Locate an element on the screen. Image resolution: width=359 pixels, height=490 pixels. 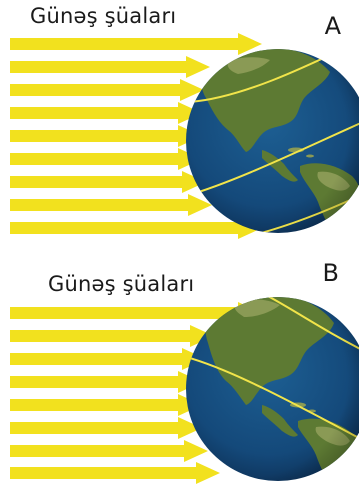
panel-b-letter: B is located at coordinates (330, 273).